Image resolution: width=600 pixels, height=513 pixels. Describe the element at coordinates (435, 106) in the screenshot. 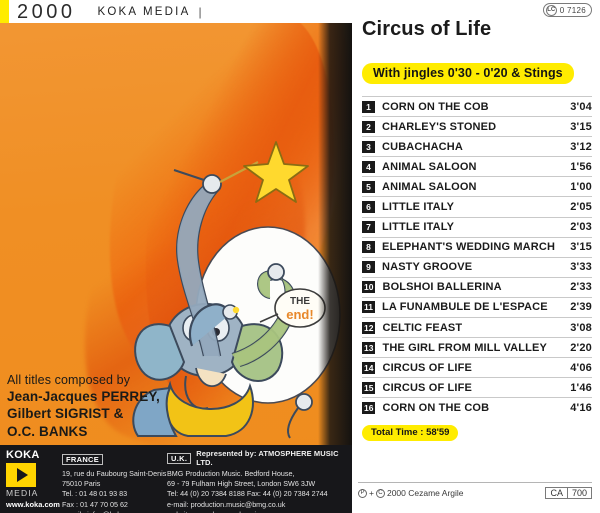

I see `track-title: CORN ON THE COB` at that location.